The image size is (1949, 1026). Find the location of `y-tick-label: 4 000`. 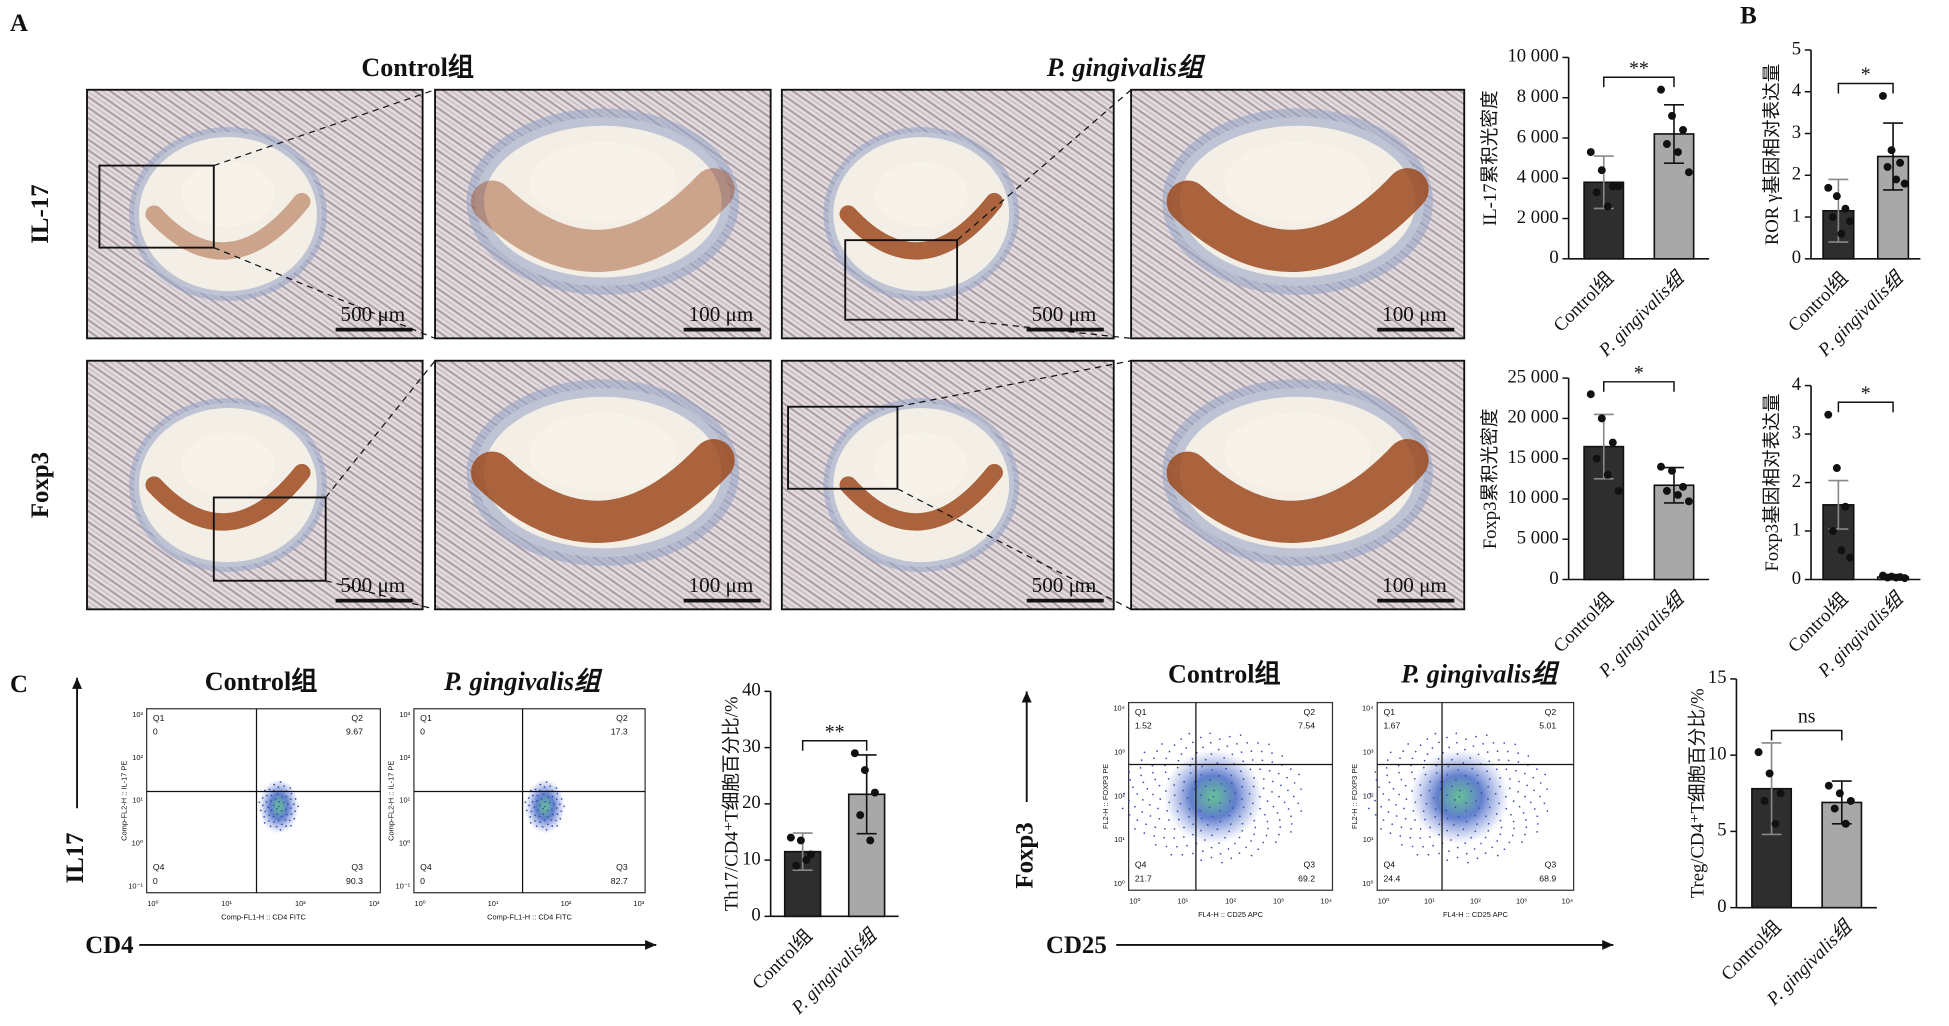

y-tick-label: 4 000 is located at coordinates (1538, 177).